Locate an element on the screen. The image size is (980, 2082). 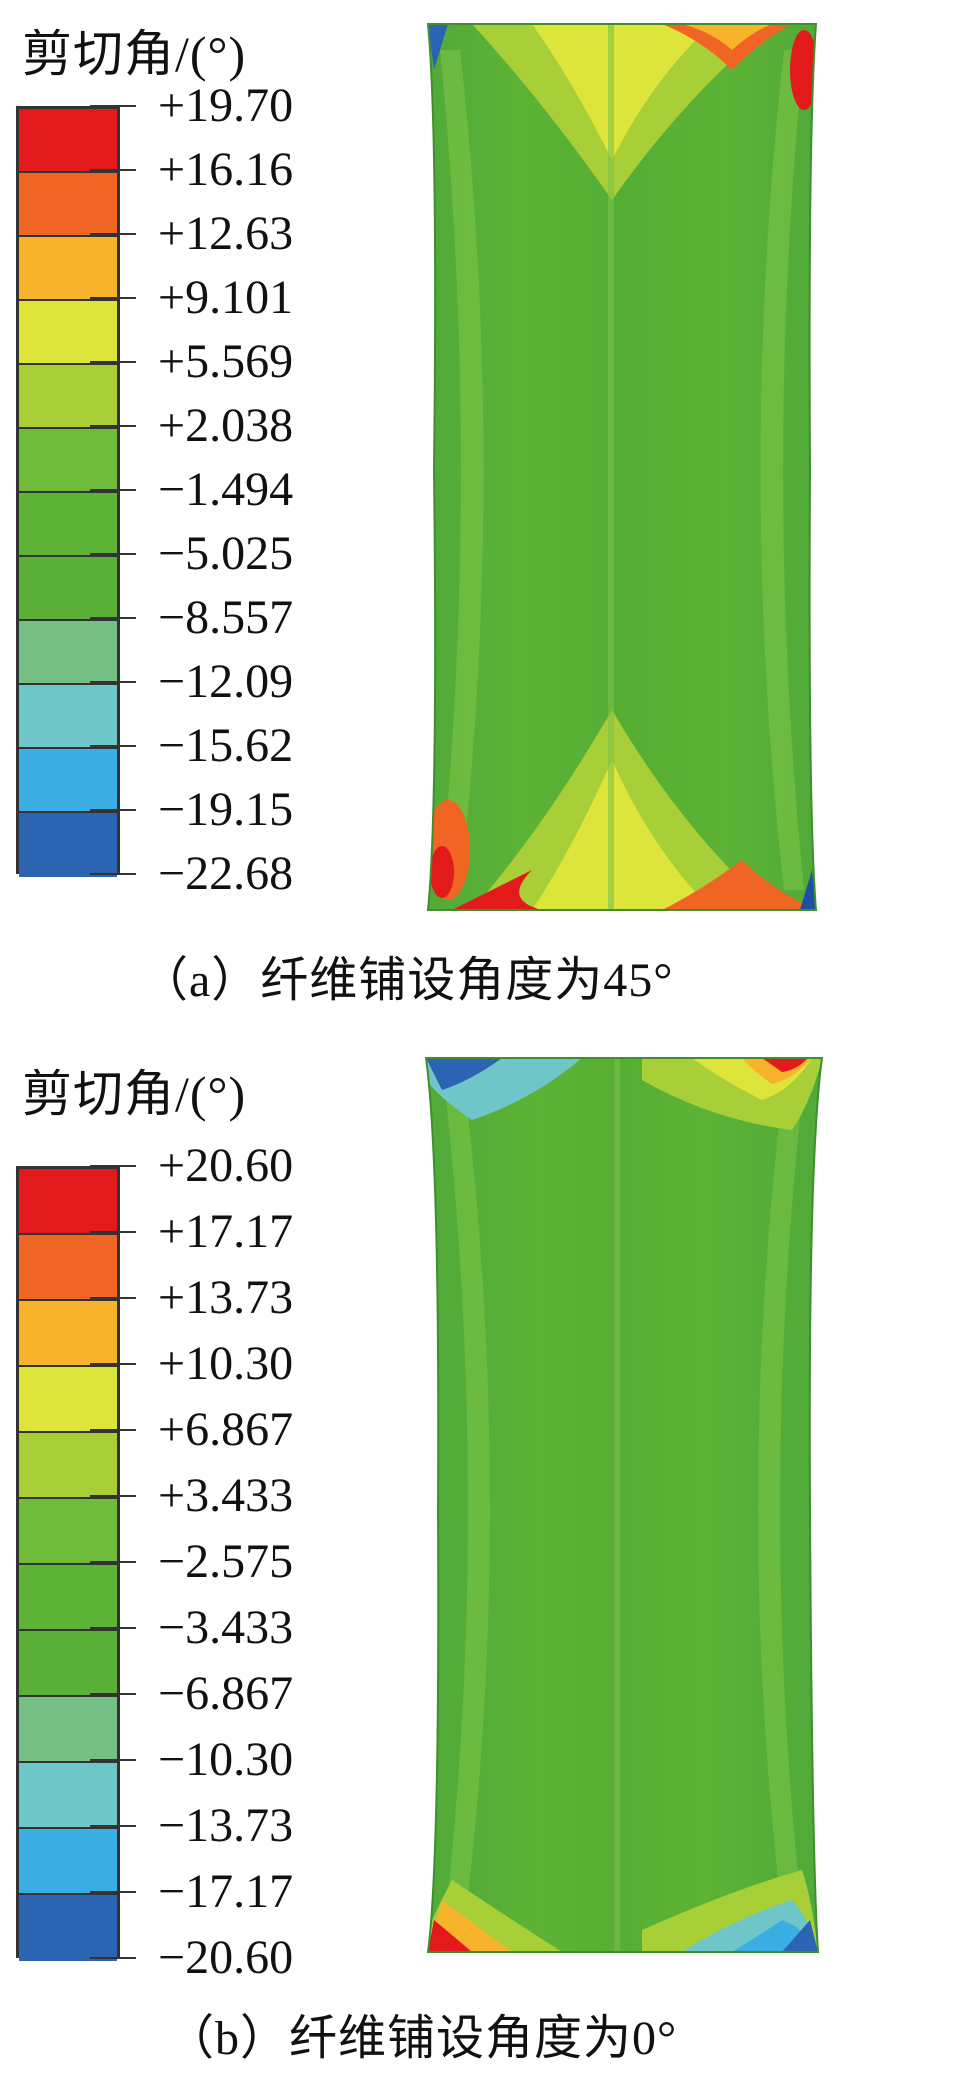
legend-value: −5.025 is located at coordinates (226, 553).